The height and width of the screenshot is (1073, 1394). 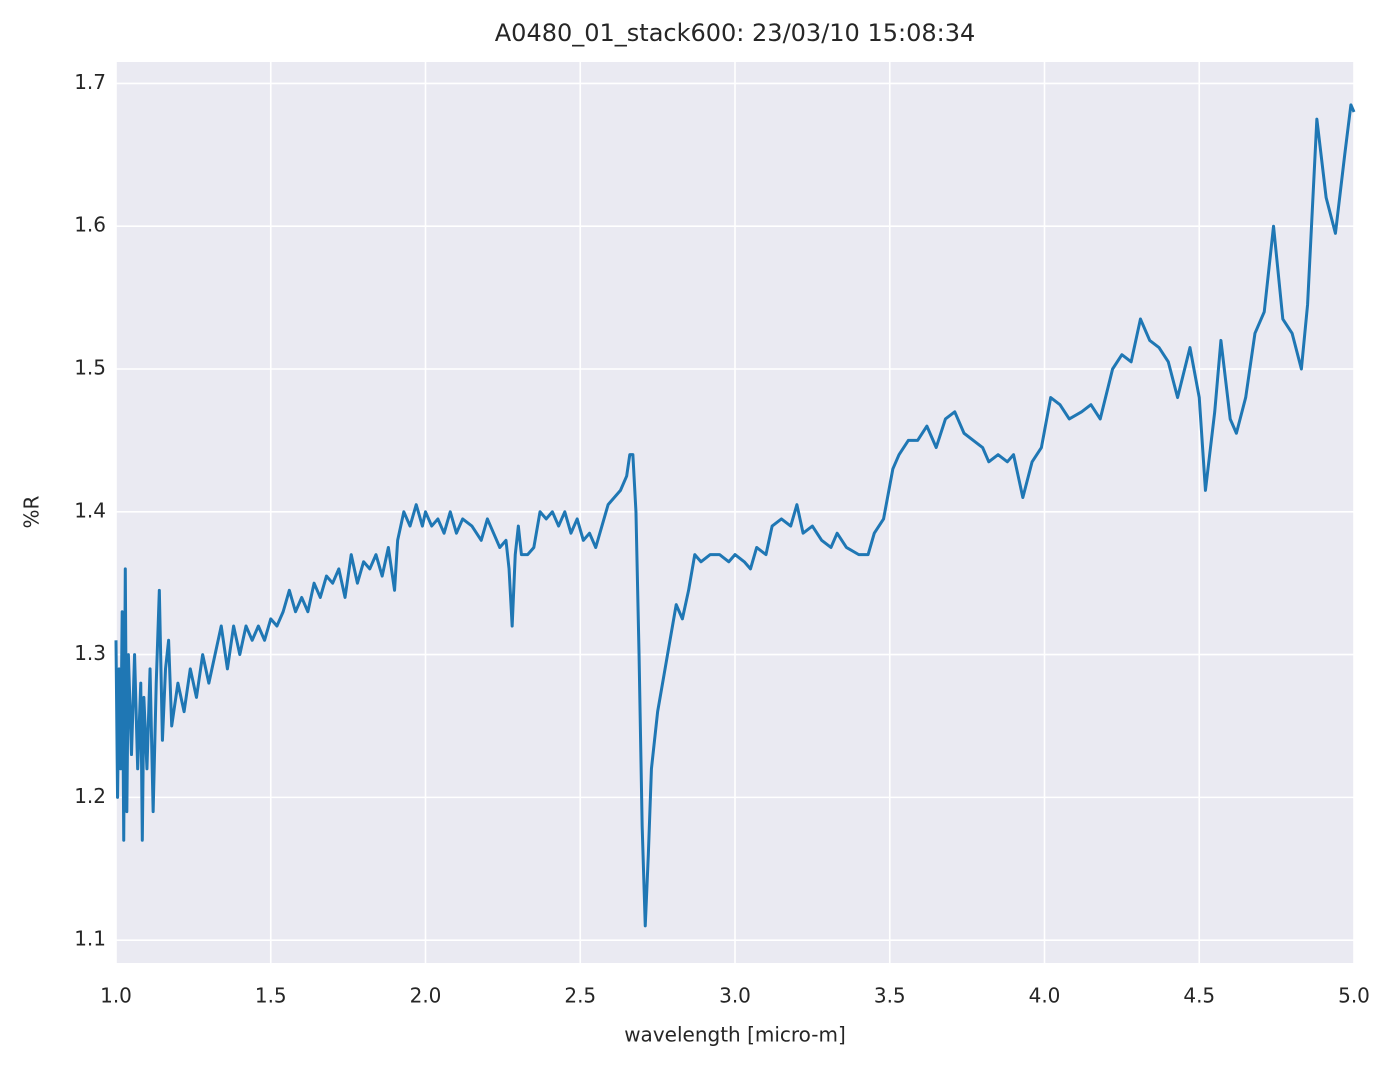 What do you see at coordinates (116, 996) in the screenshot?
I see `x-tick-label: 1.0` at bounding box center [116, 996].